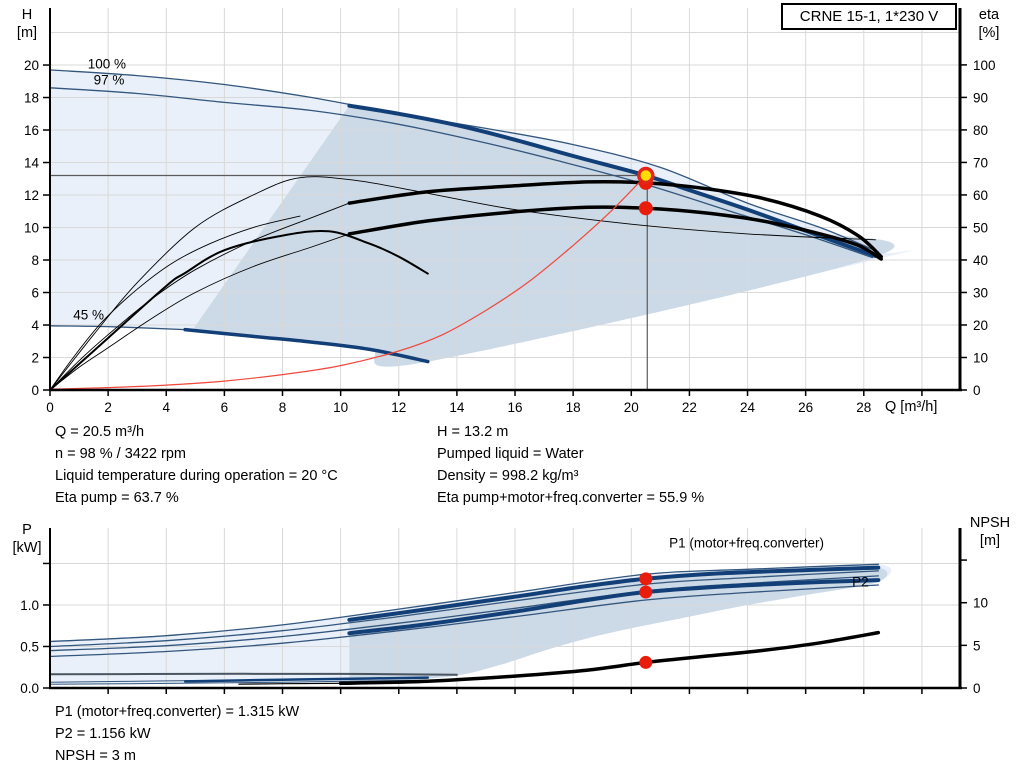 This screenshot has width=1024, height=781. I want to click on series-qh-98-highlight, so click(612, 180).